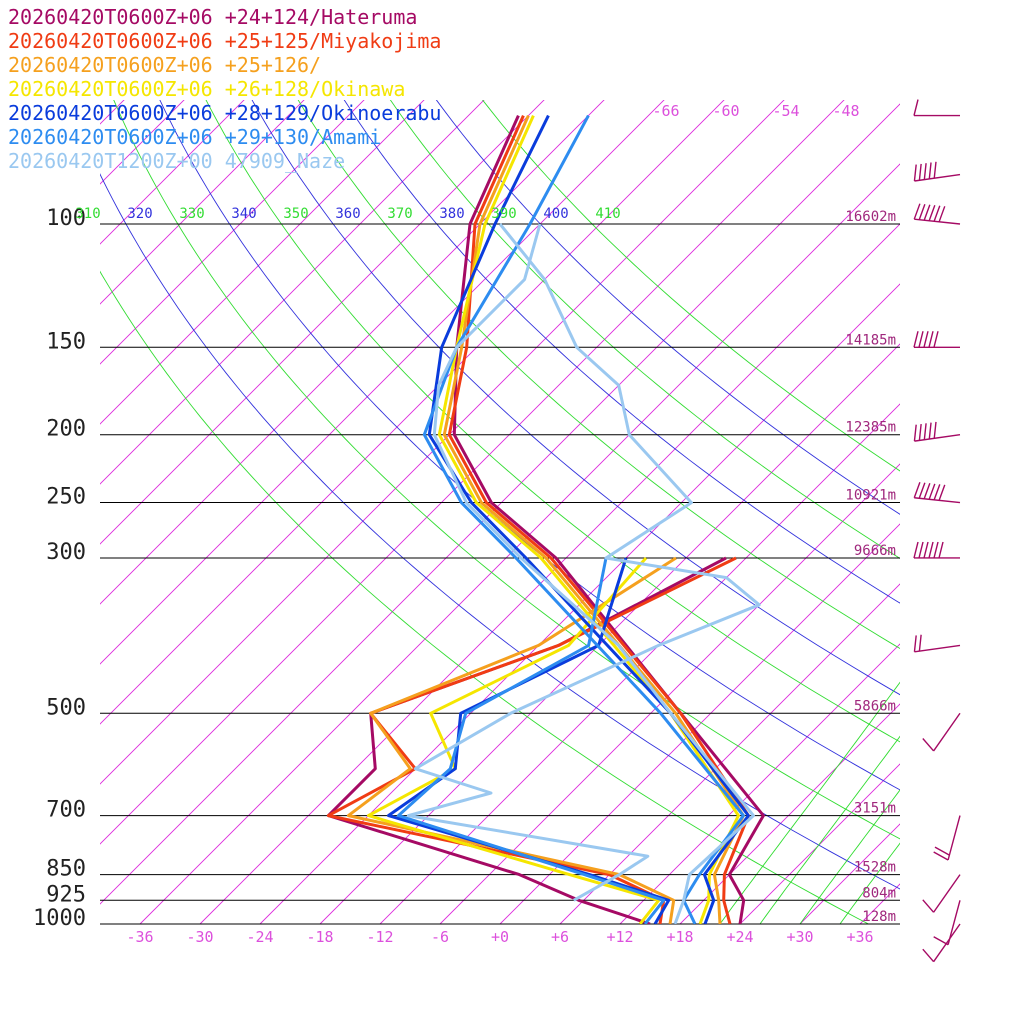 The height and width of the screenshot is (1024, 1024). I want to click on theta-label: 390, so click(503, 214).